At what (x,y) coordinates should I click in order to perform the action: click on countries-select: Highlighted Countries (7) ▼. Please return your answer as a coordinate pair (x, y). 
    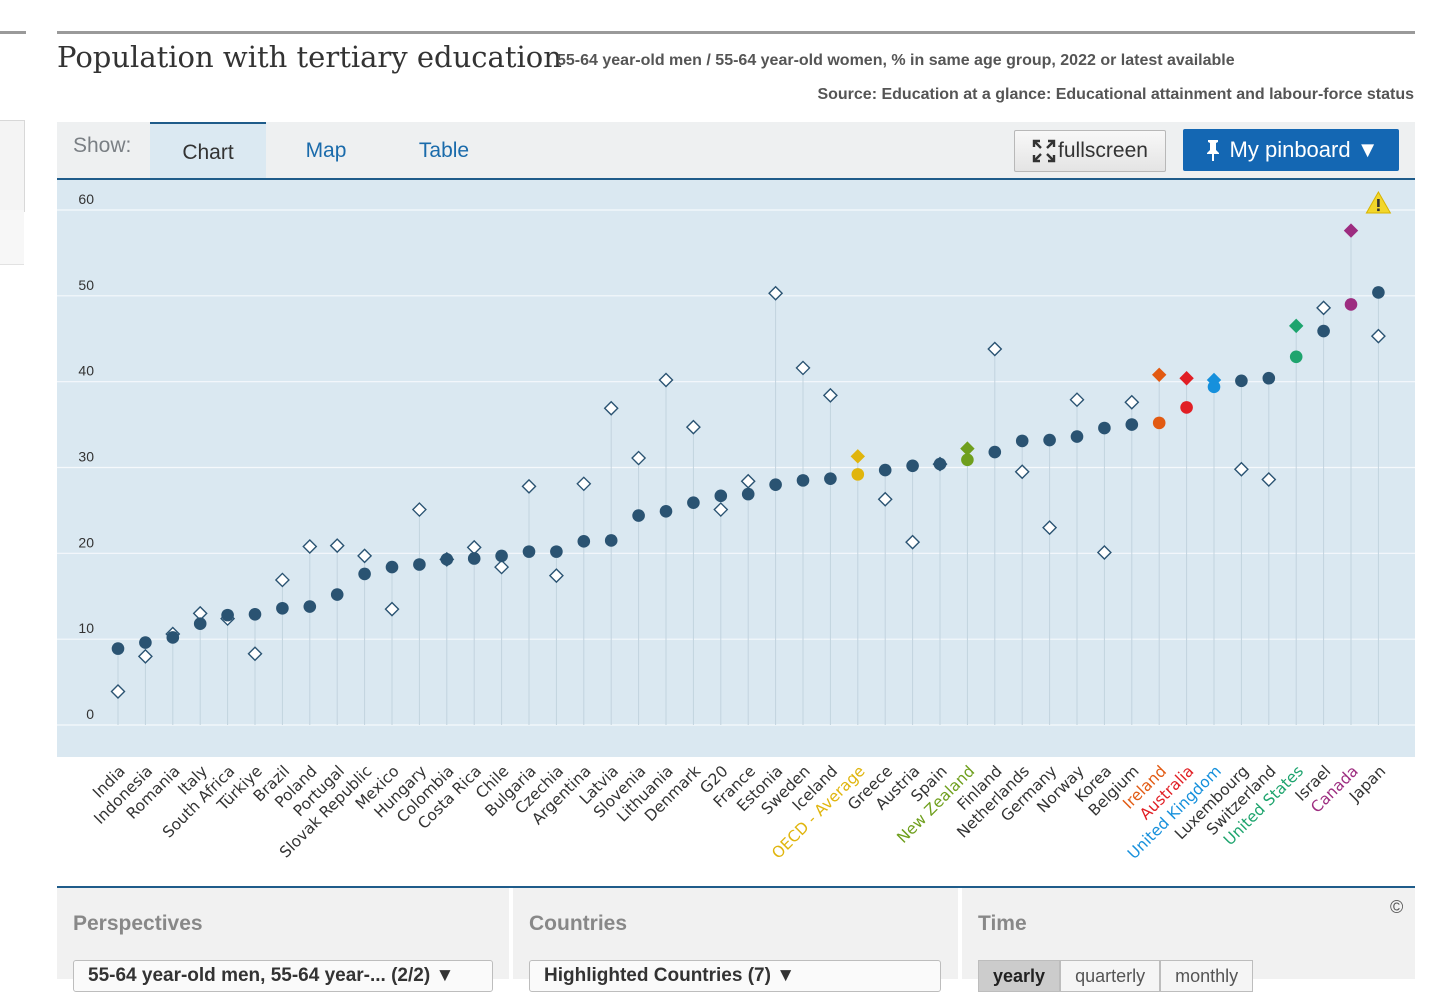
    Looking at the image, I should click on (735, 976).